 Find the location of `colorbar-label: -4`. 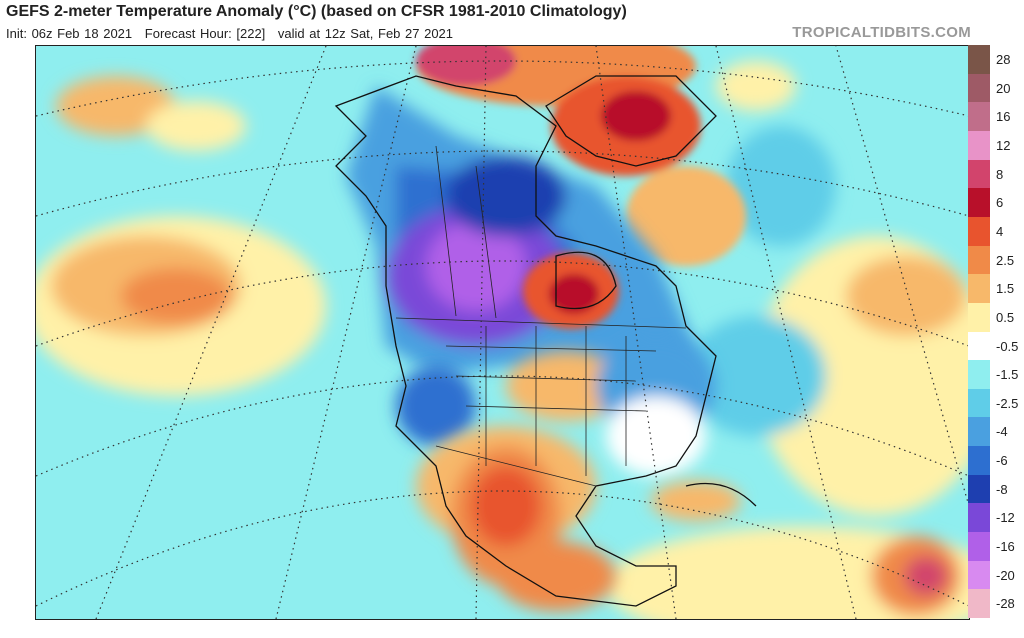

colorbar-label: -4 is located at coordinates (1002, 432).